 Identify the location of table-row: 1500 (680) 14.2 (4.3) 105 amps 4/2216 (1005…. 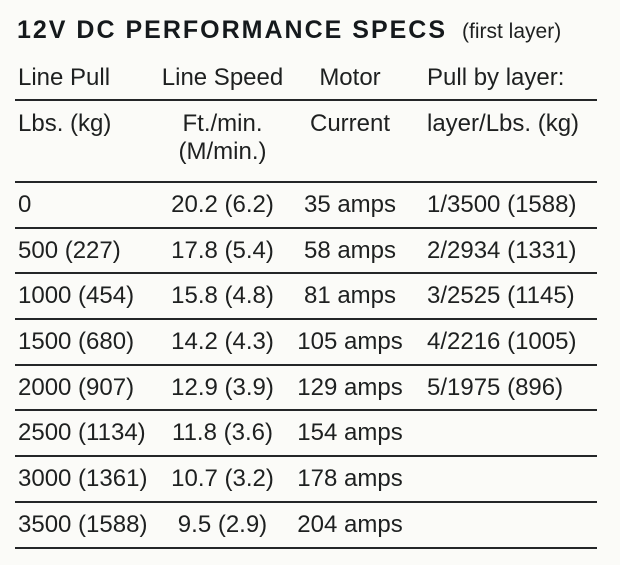
(306, 343).